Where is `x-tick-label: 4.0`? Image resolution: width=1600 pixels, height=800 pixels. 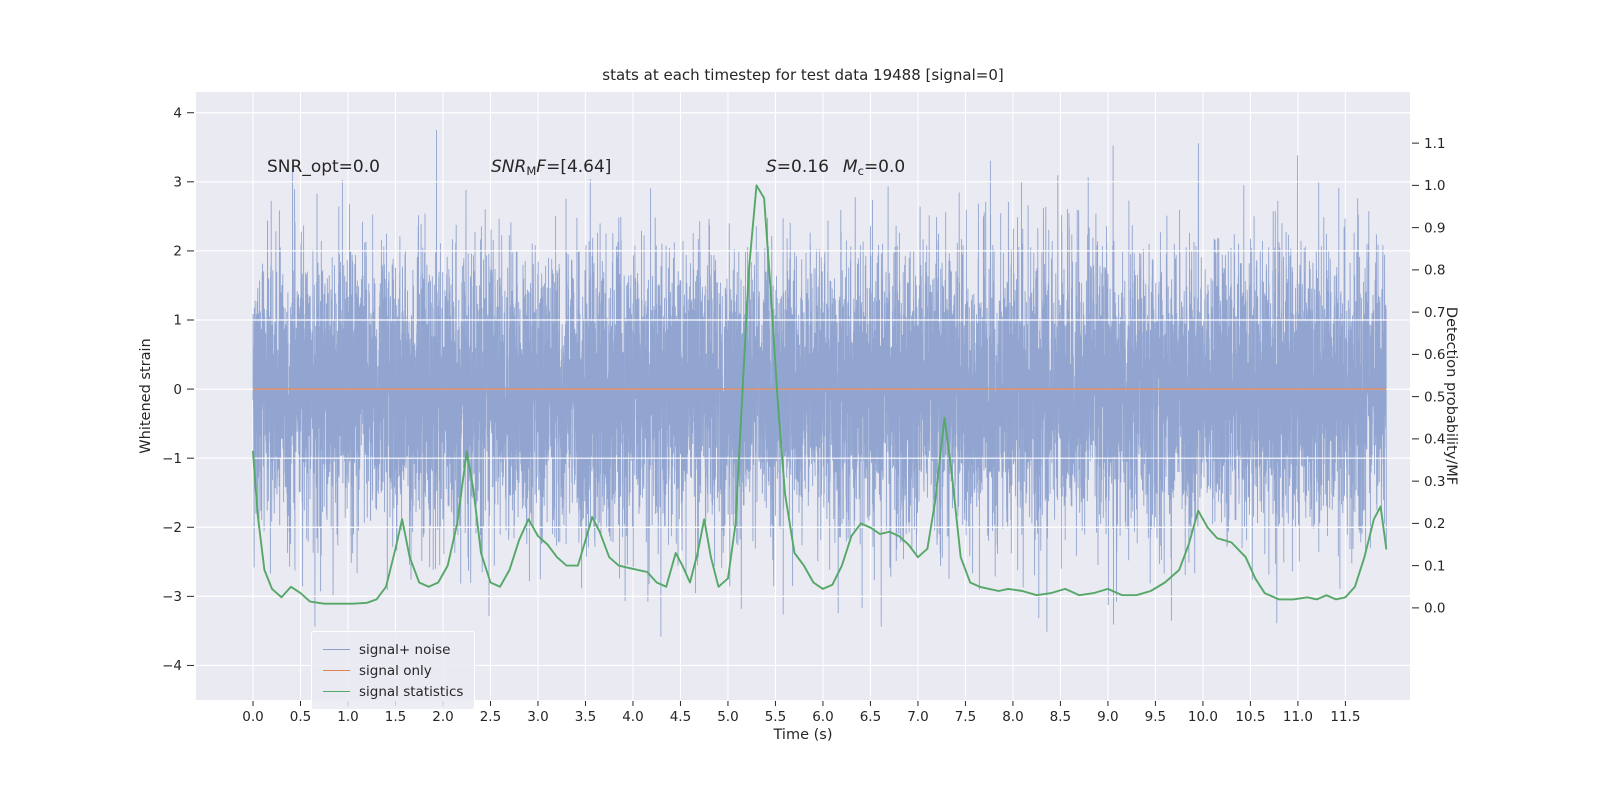
x-tick-label: 4.0 is located at coordinates (632, 717).